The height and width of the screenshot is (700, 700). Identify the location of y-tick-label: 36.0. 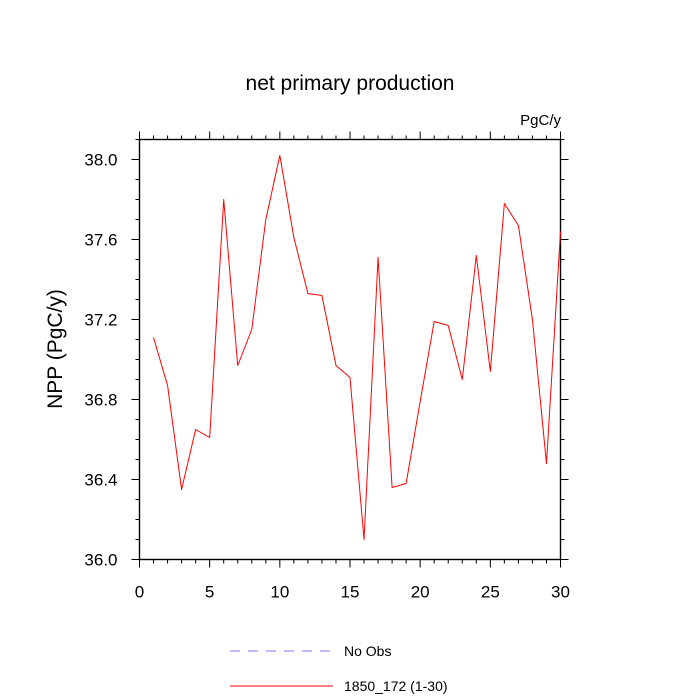
(100, 560).